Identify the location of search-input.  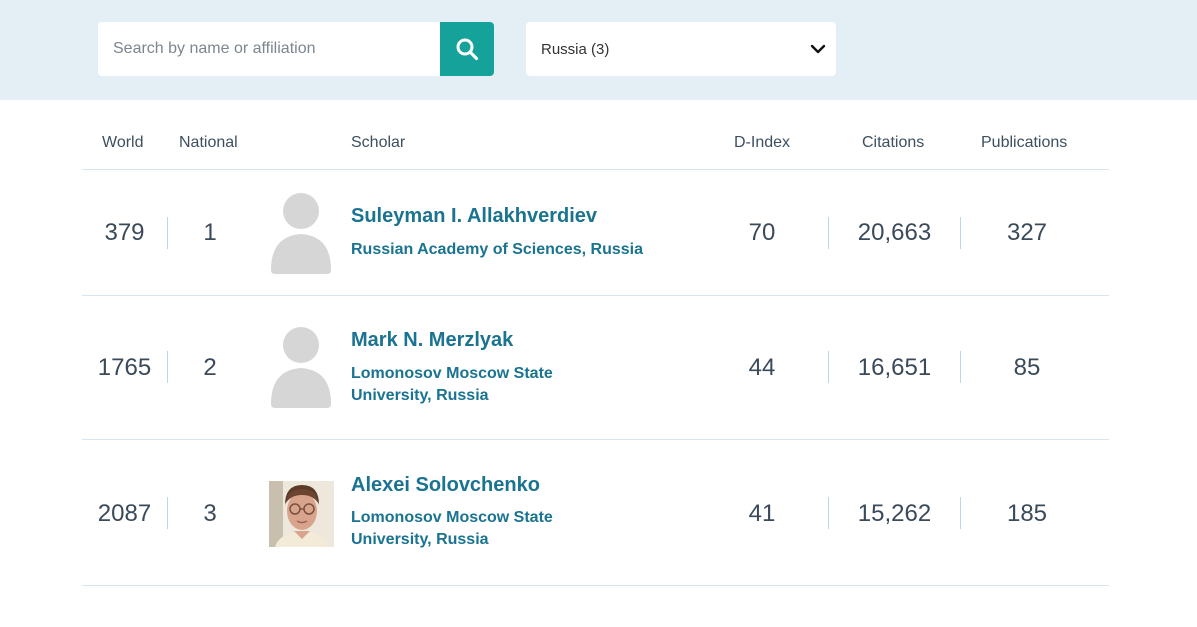
(276, 49).